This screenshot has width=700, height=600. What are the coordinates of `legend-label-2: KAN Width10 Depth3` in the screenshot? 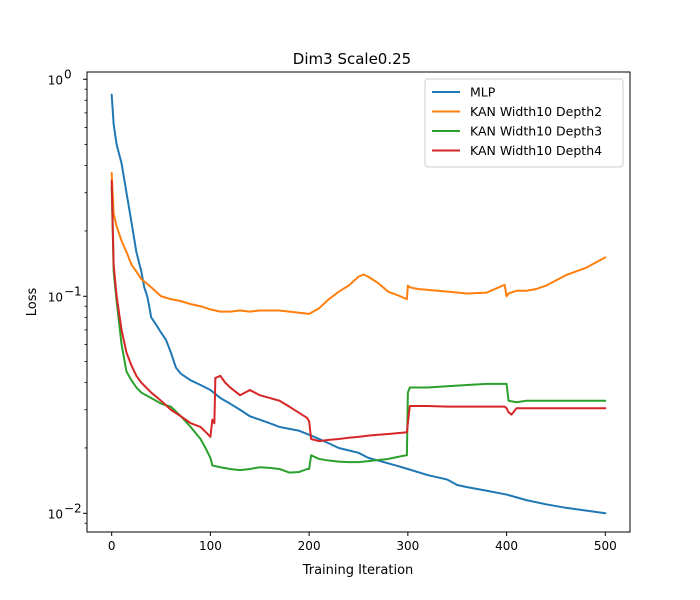 It's located at (536, 131).